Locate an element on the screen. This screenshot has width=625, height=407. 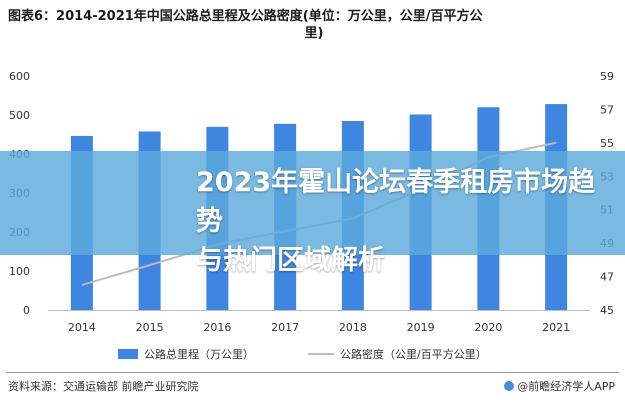
y-right-tick-label: 55 is located at coordinates (607, 143).